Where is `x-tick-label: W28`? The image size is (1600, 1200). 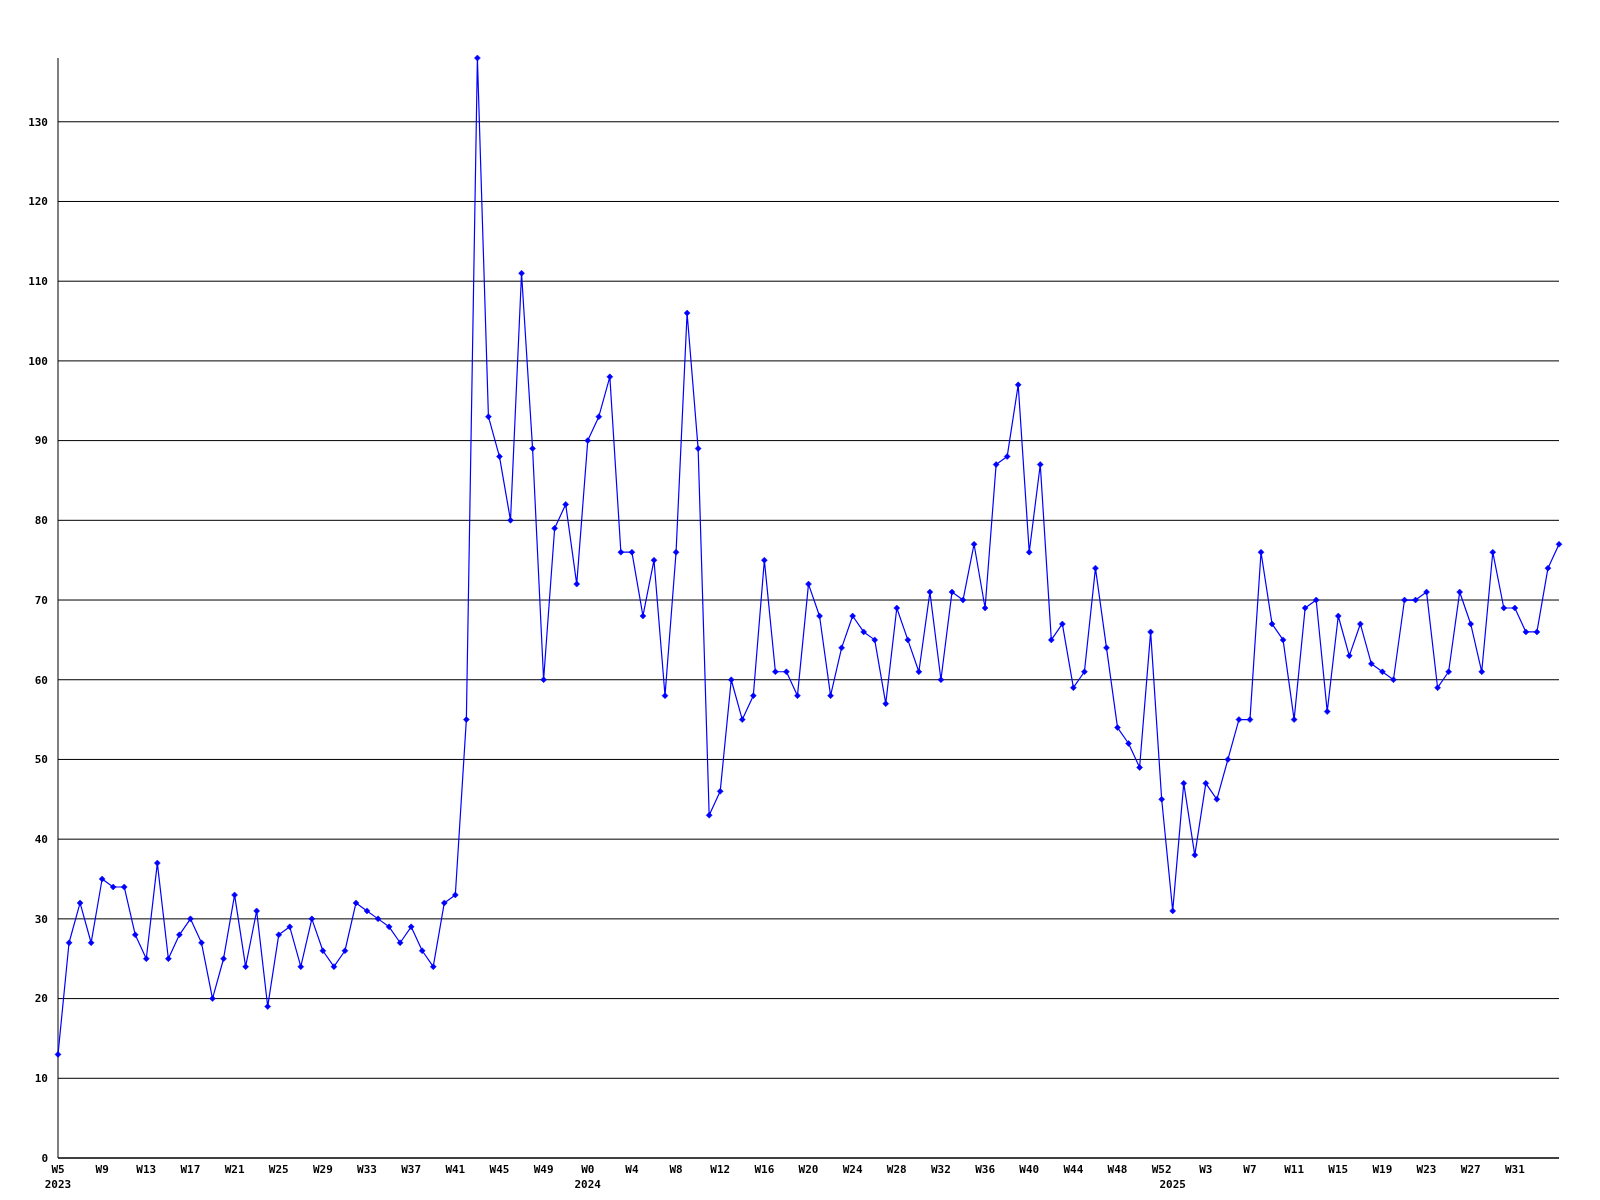
x-tick-label: W28 is located at coordinates (896, 1169).